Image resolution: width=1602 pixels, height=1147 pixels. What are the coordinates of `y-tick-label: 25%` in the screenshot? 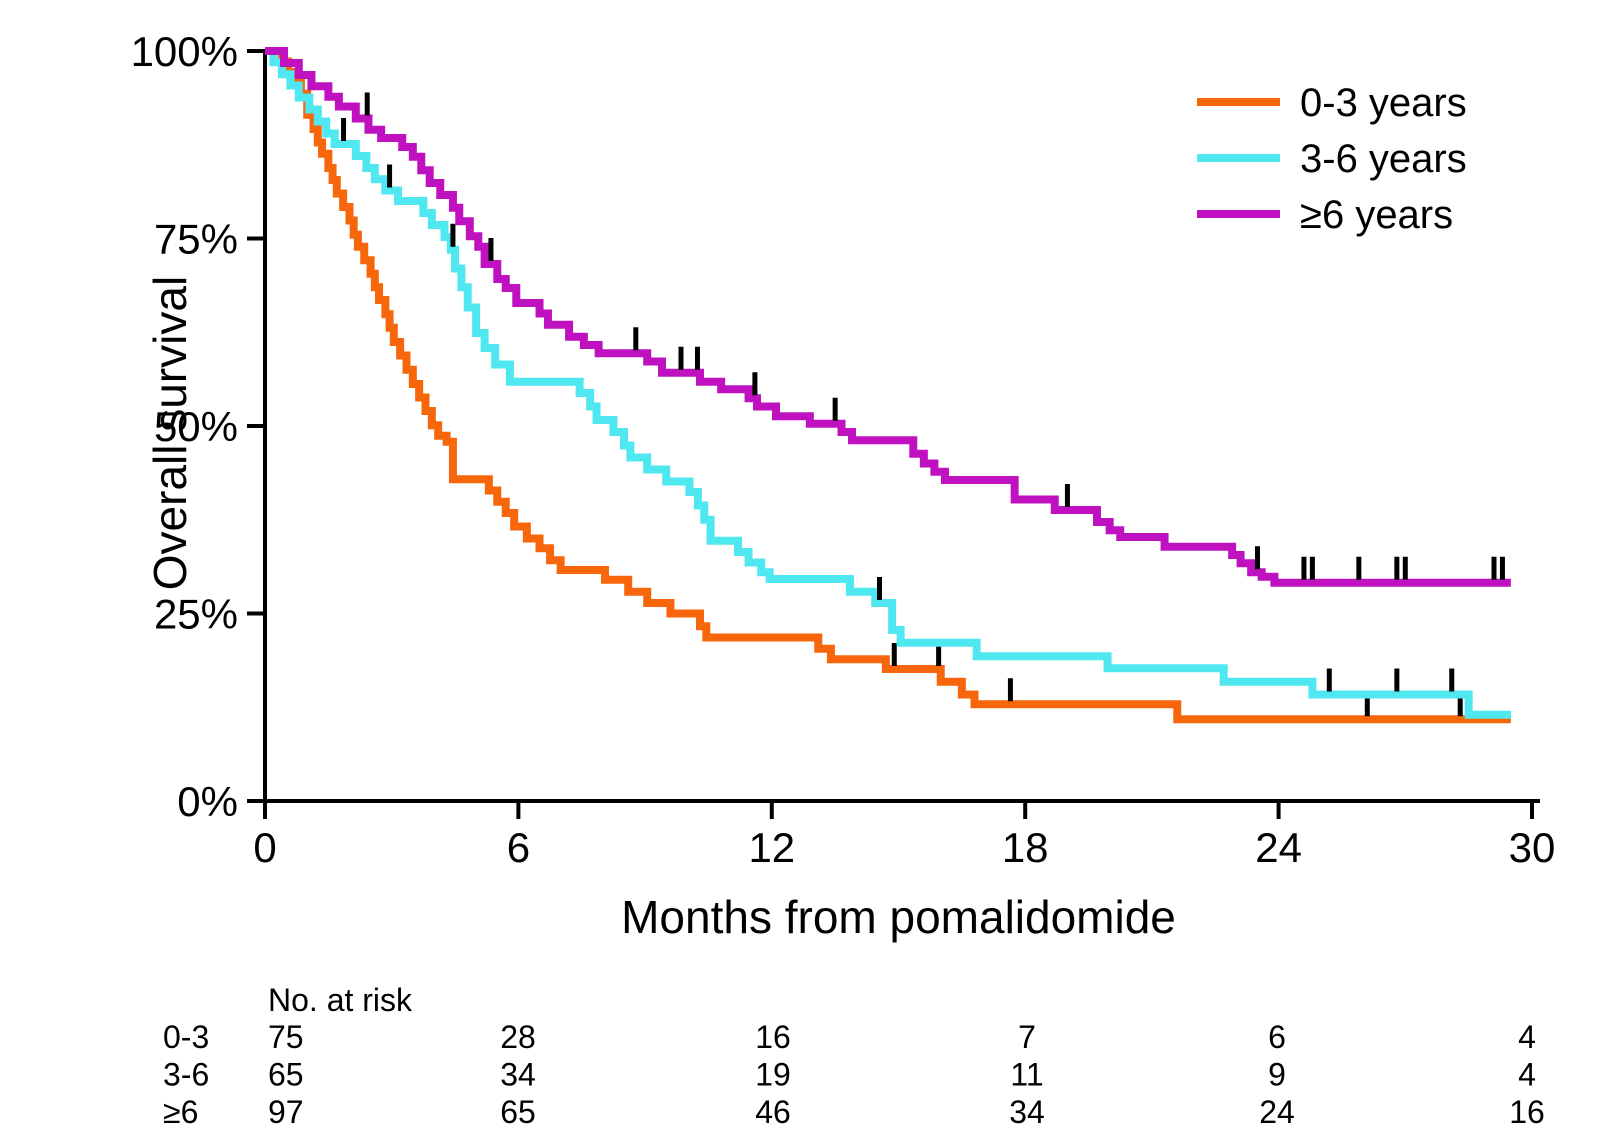 It's located at (196, 614).